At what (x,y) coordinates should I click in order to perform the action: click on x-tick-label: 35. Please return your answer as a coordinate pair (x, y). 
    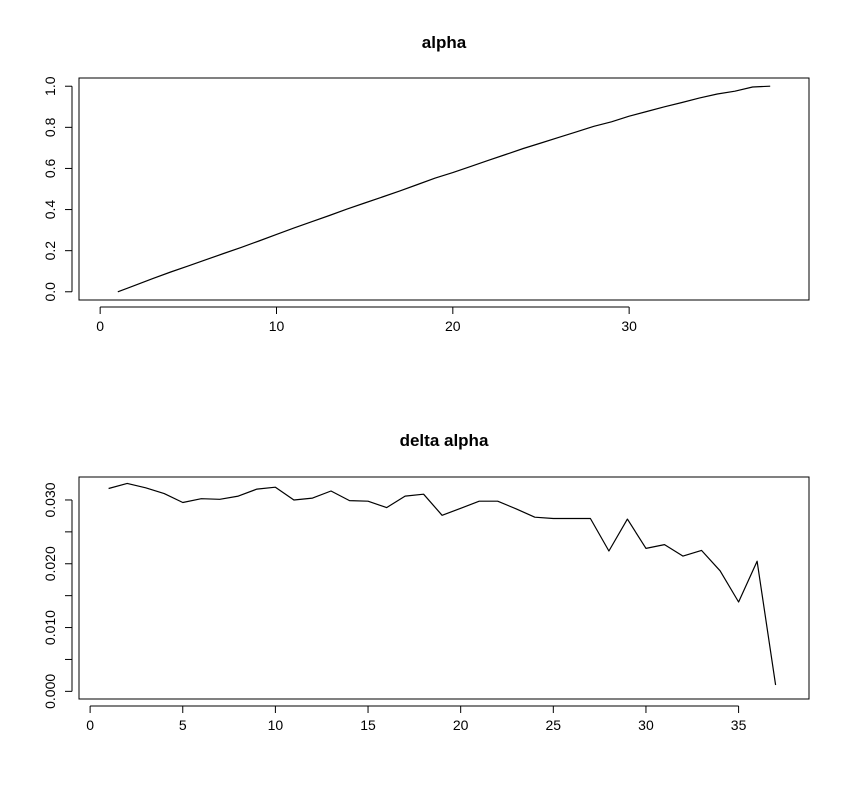
    Looking at the image, I should click on (739, 725).